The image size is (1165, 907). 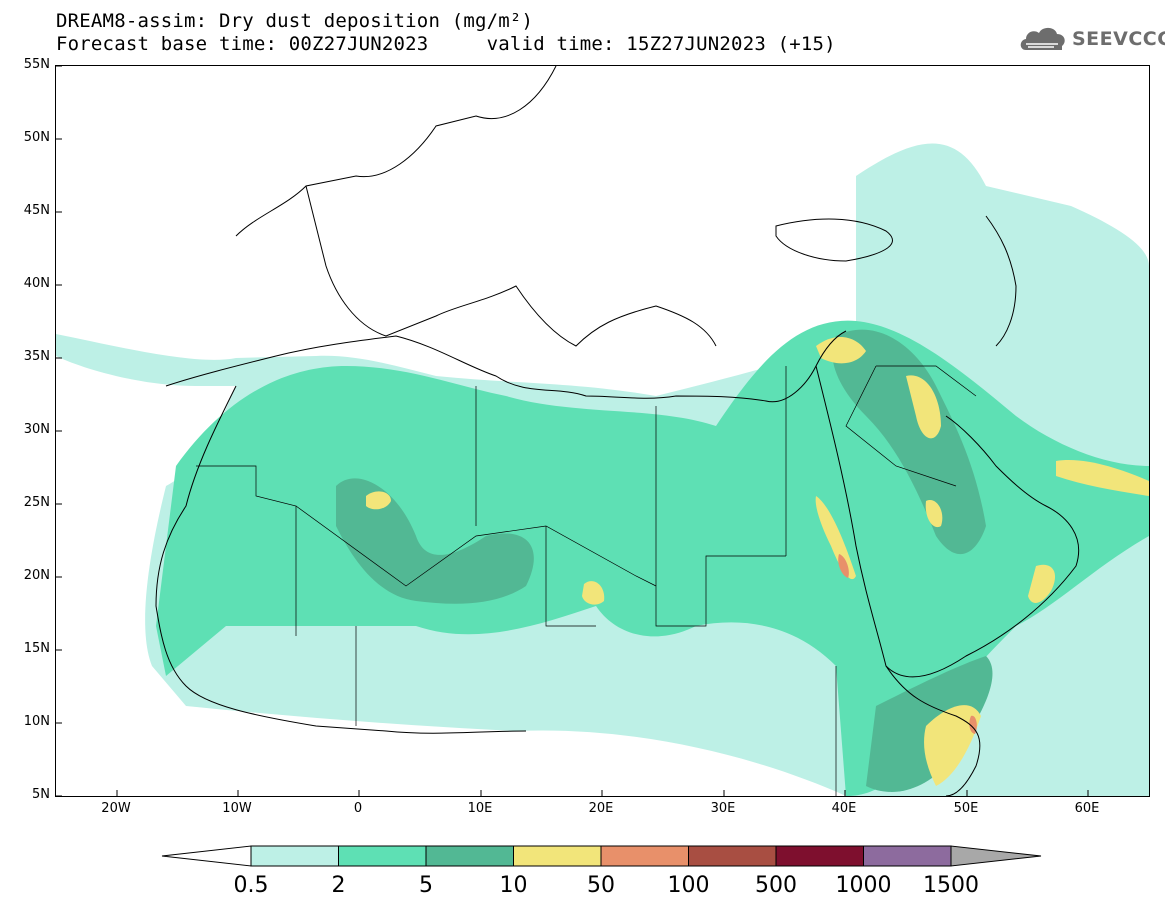 I want to click on lat-label-15n: 15N, so click(x=36, y=648).